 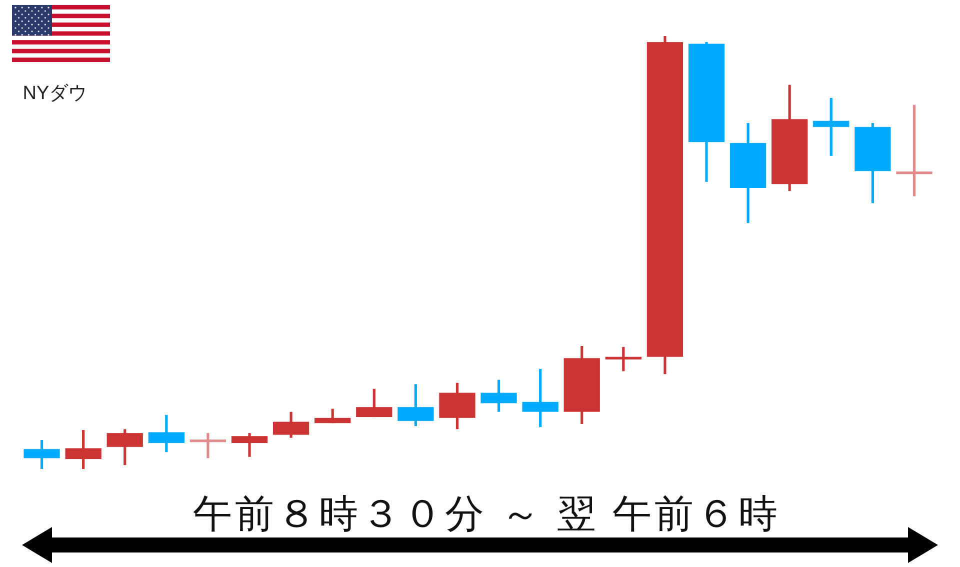 What do you see at coordinates (55, 93) in the screenshot?
I see `title: NYダウ` at bounding box center [55, 93].